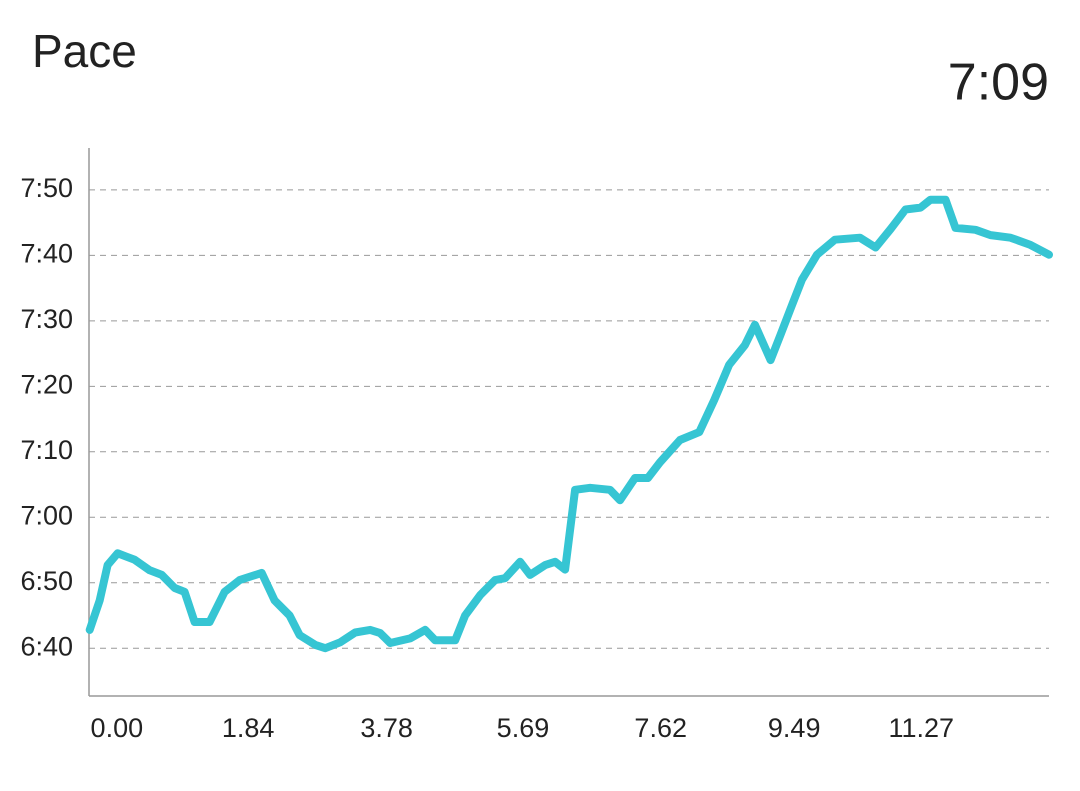 The image size is (1080, 791). Describe the element at coordinates (523, 728) in the screenshot. I see `x-tick-label: 5.69` at that location.